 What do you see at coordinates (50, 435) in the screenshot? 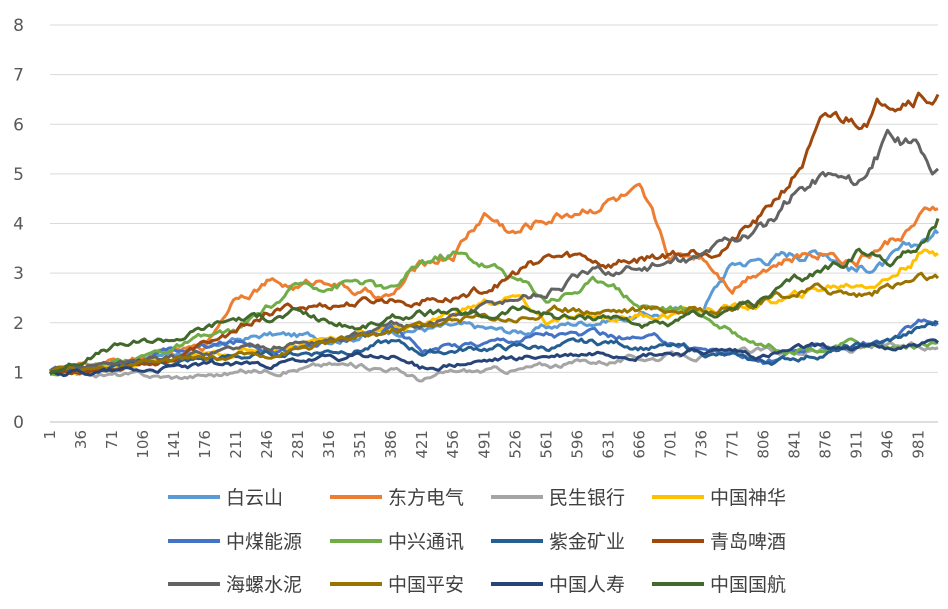
I see `x-tick-label: 1` at bounding box center [50, 435].